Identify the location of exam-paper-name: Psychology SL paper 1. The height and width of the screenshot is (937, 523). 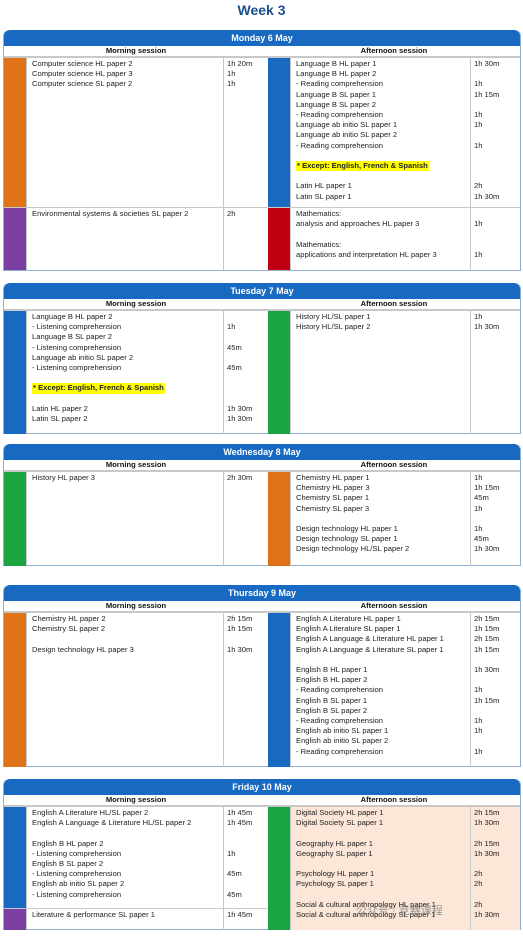
(335, 884).